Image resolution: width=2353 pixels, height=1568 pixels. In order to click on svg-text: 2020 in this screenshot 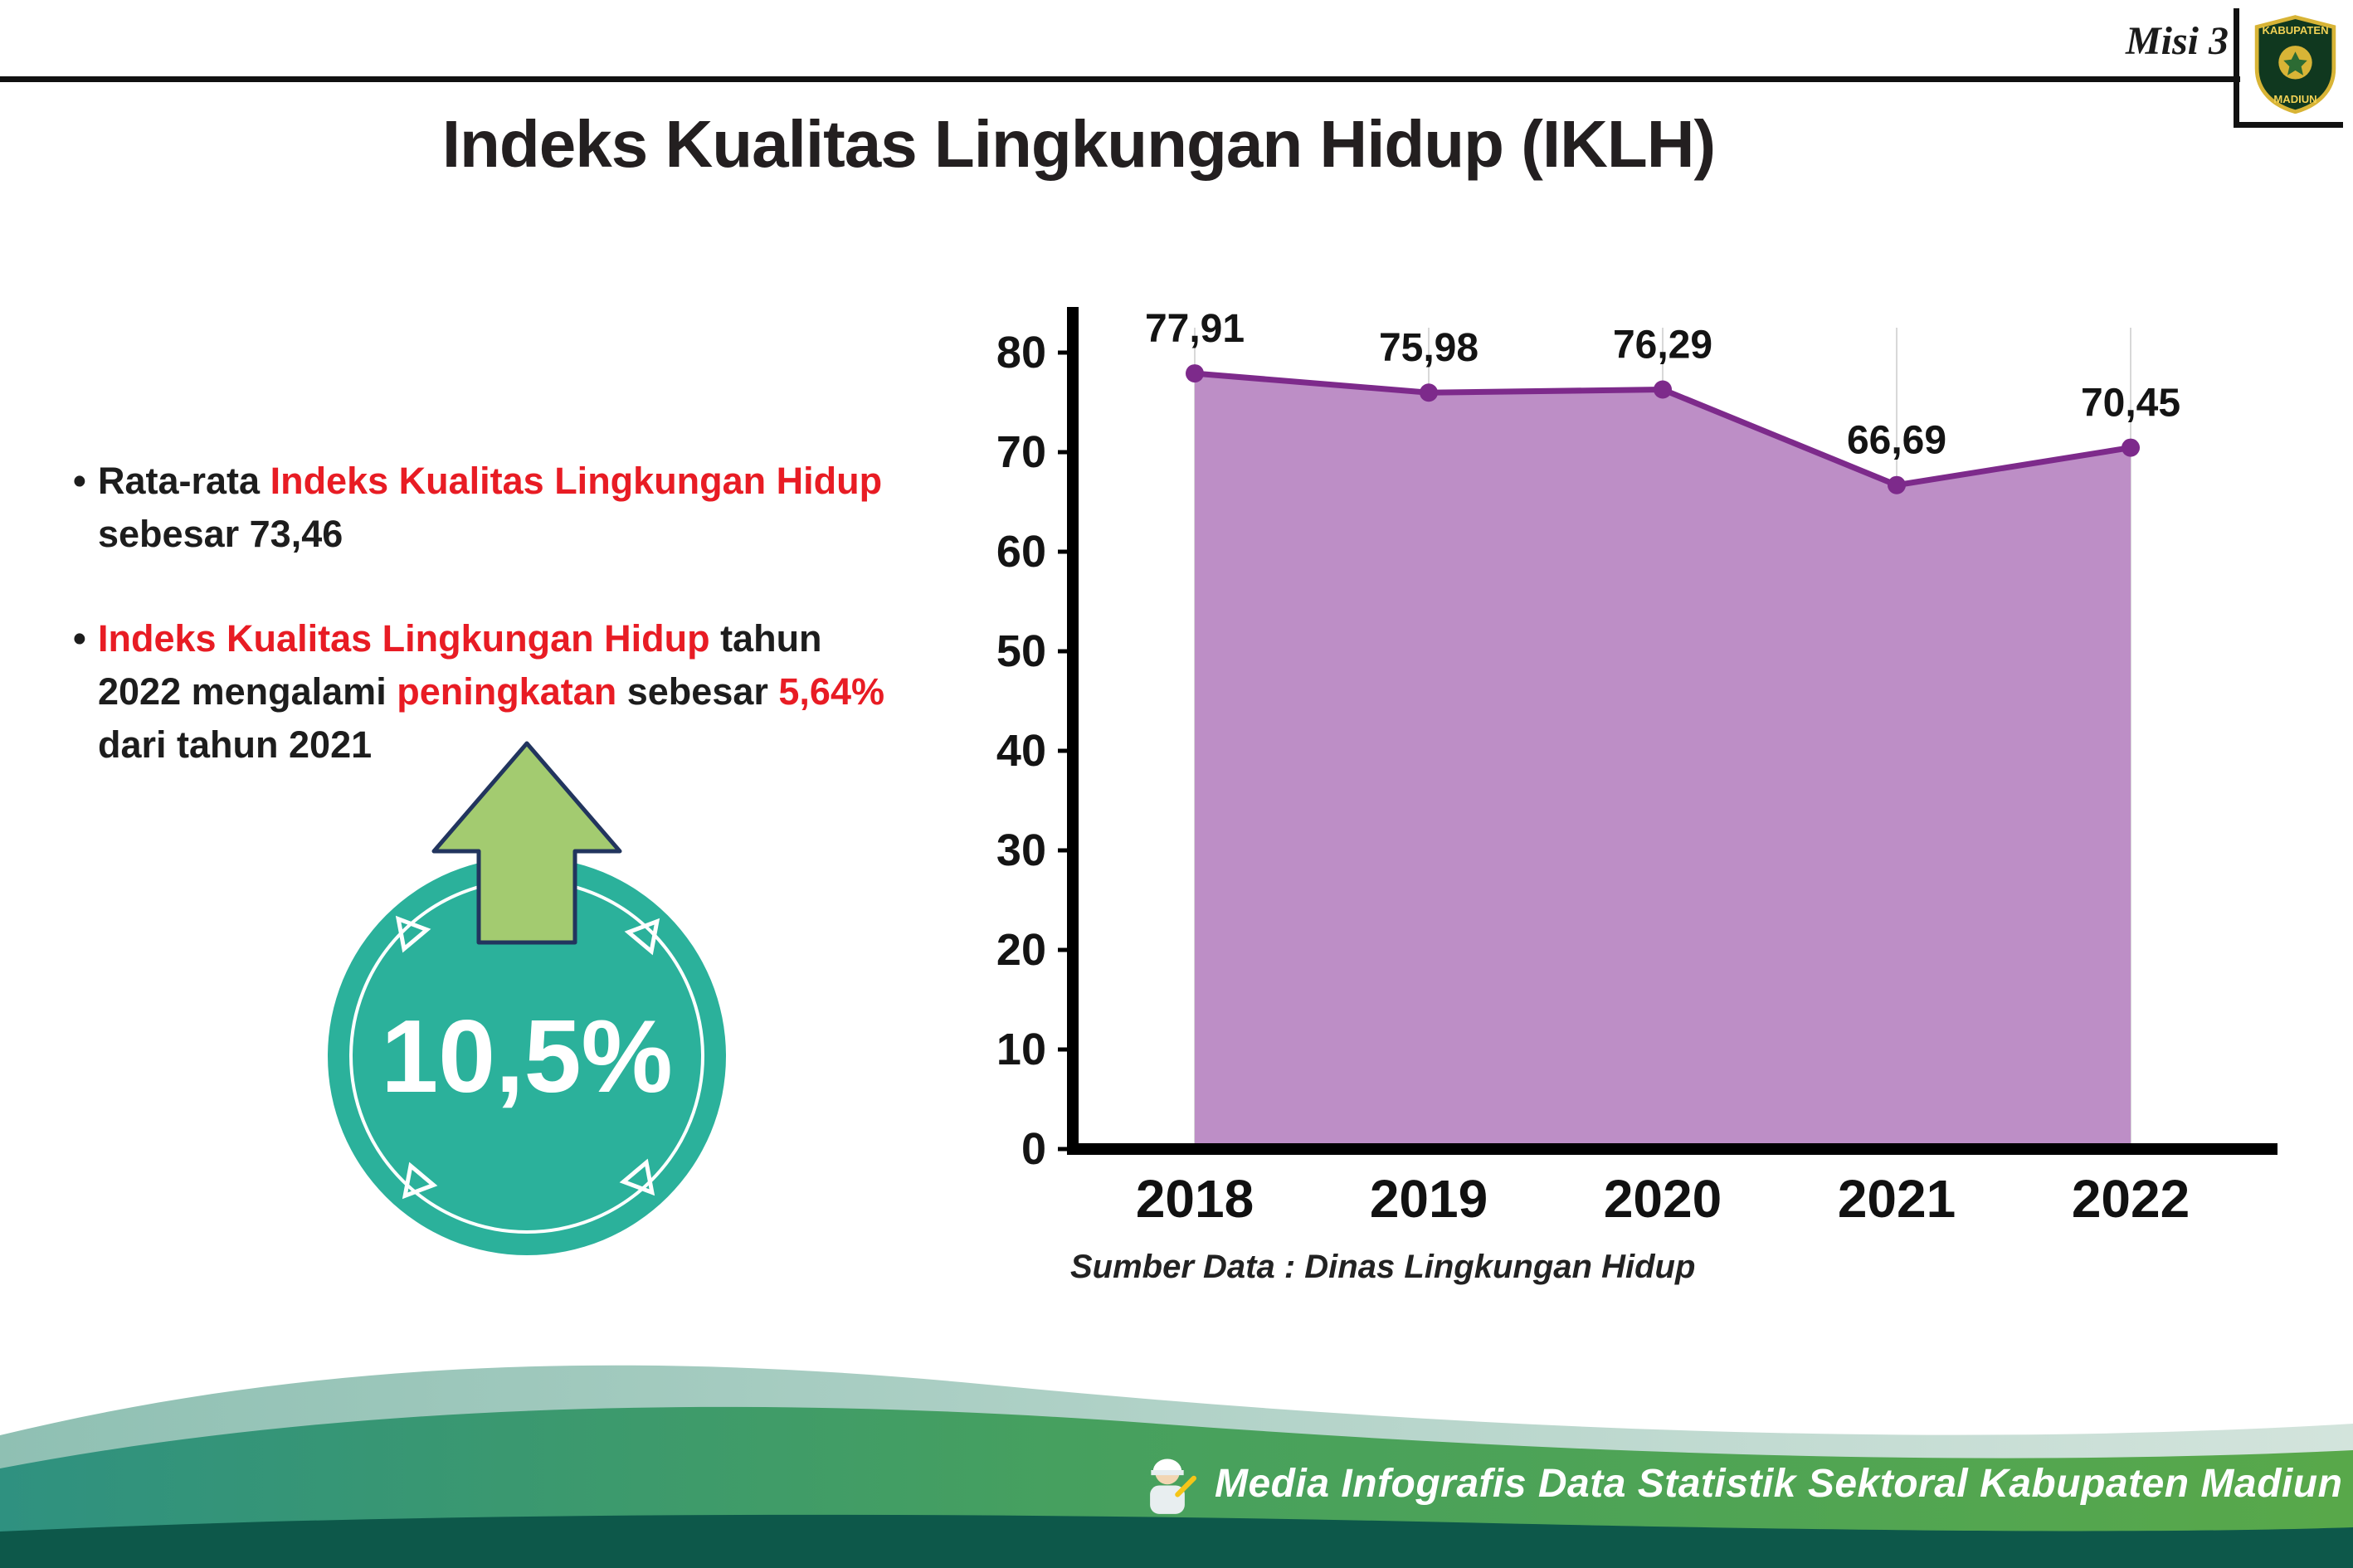, I will do `click(1663, 1199)`.